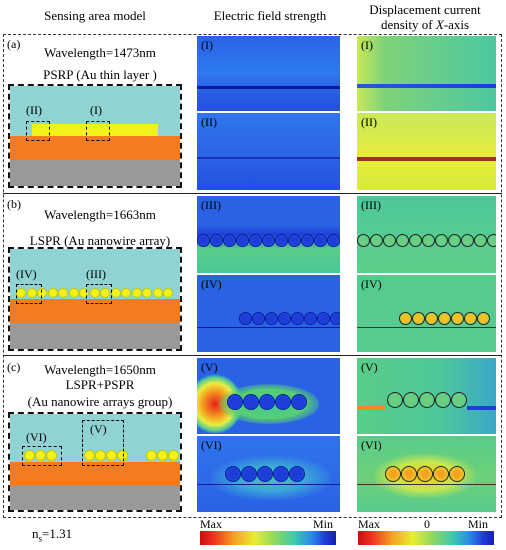 The width and height of the screenshot is (506, 550). I want to click on disp-VI-label: (VI), so click(371, 445).